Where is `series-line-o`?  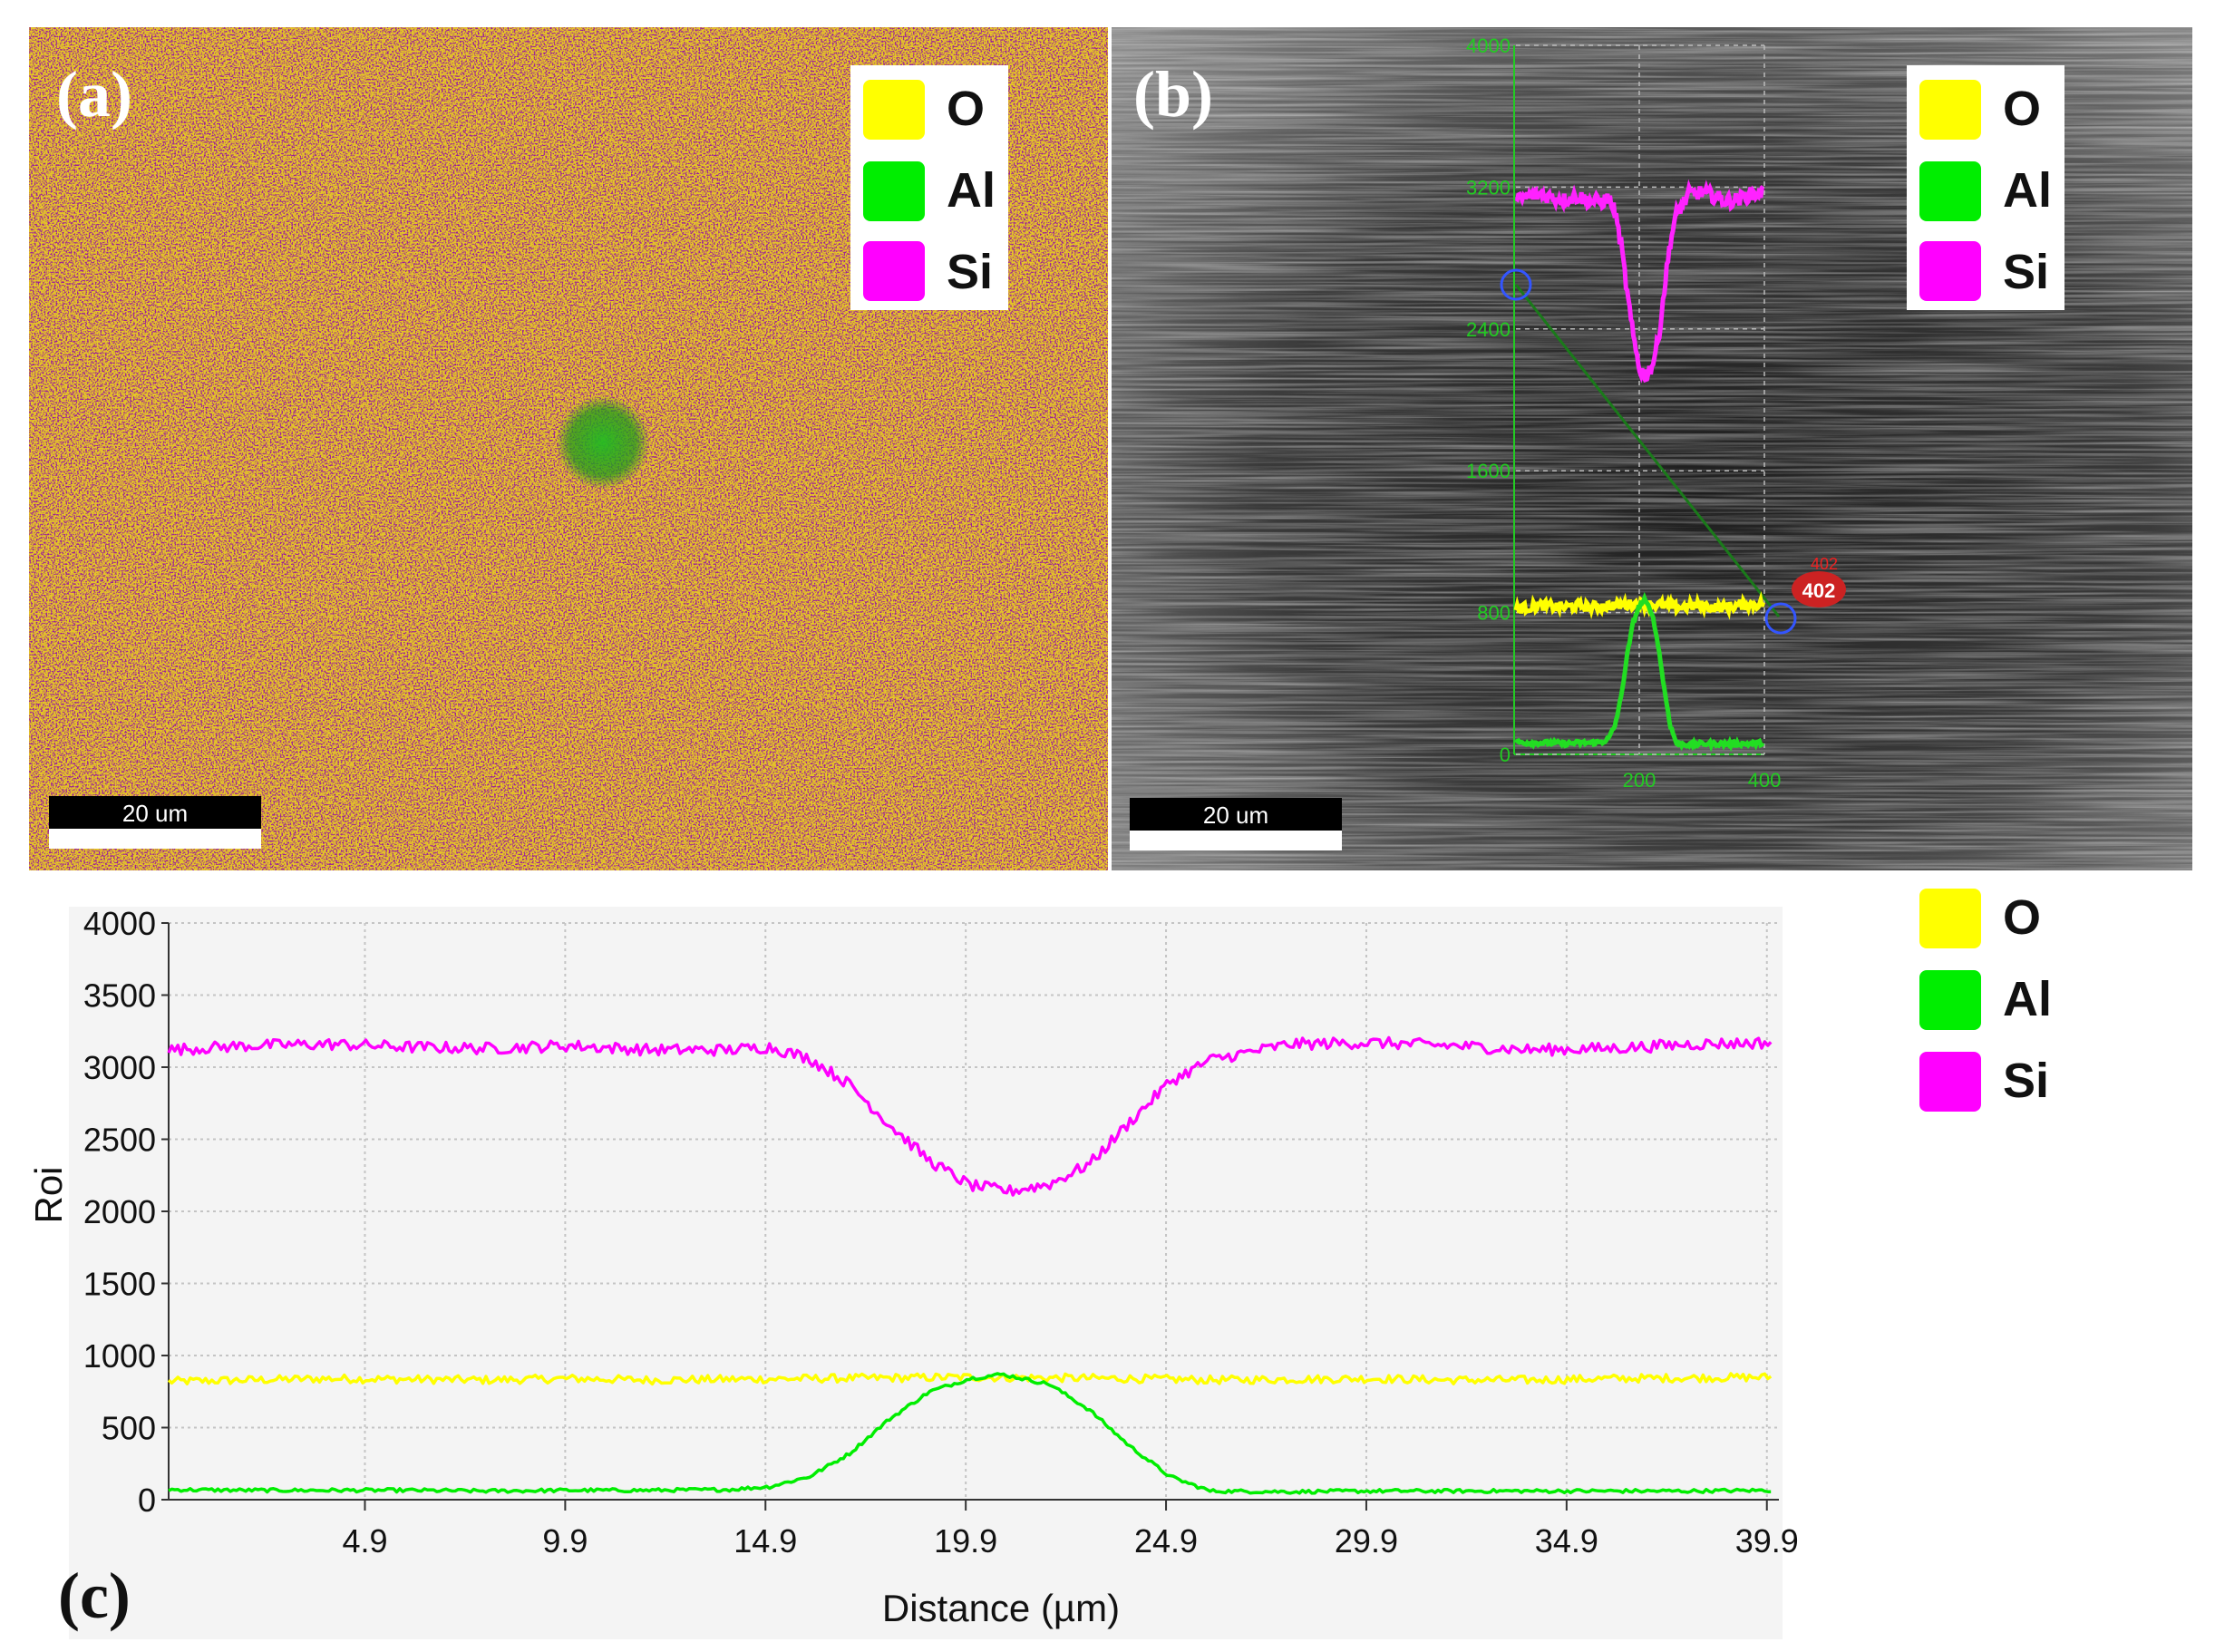
series-line-o is located at coordinates (970, 1379).